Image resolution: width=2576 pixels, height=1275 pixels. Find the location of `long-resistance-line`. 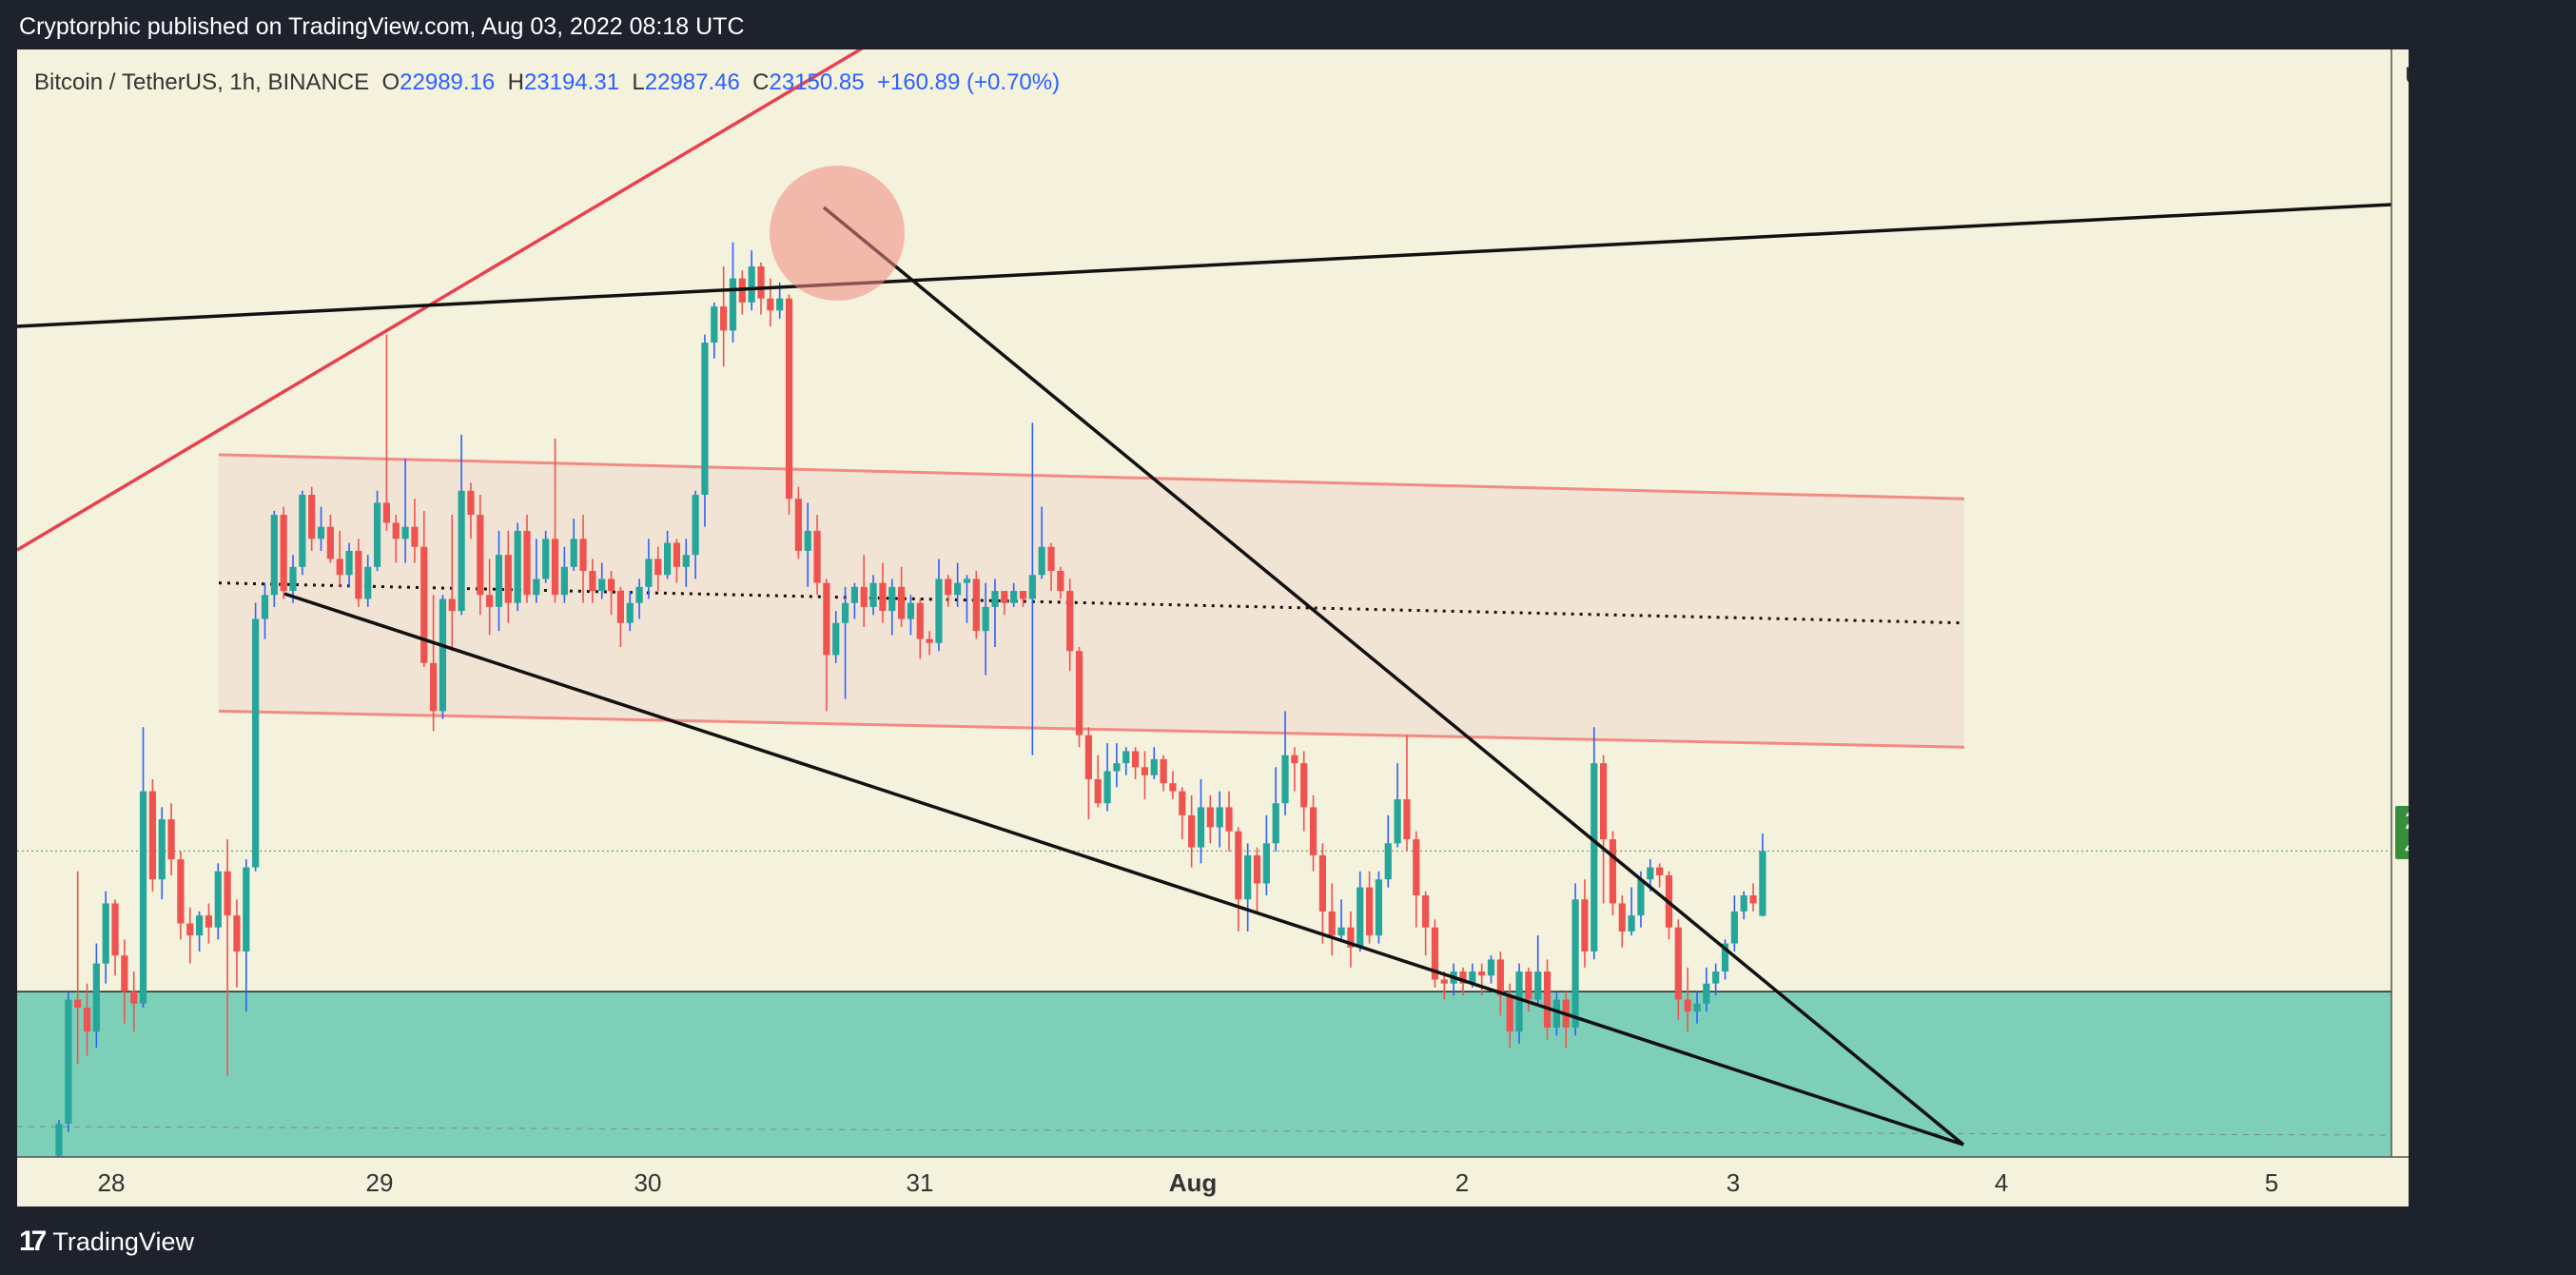

long-resistance-line is located at coordinates (1205, 266).